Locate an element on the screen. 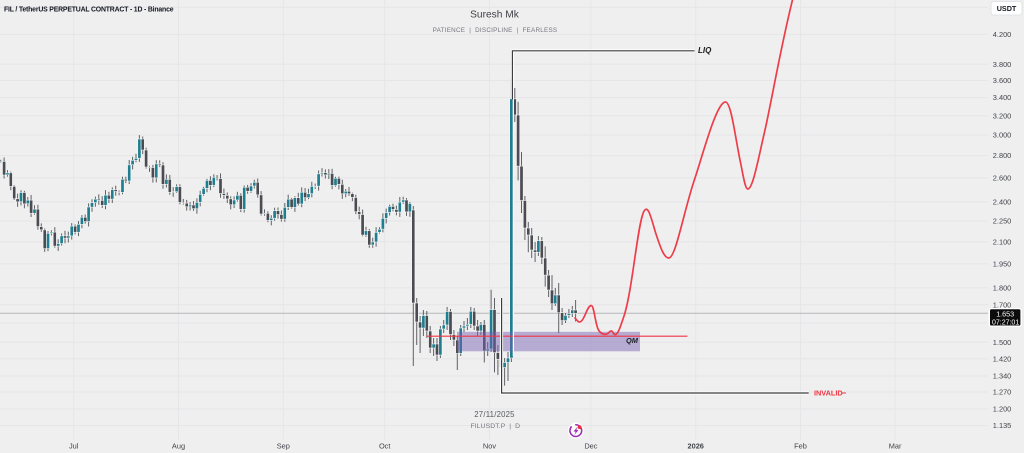  svg-text: Aug is located at coordinates (178, 445).